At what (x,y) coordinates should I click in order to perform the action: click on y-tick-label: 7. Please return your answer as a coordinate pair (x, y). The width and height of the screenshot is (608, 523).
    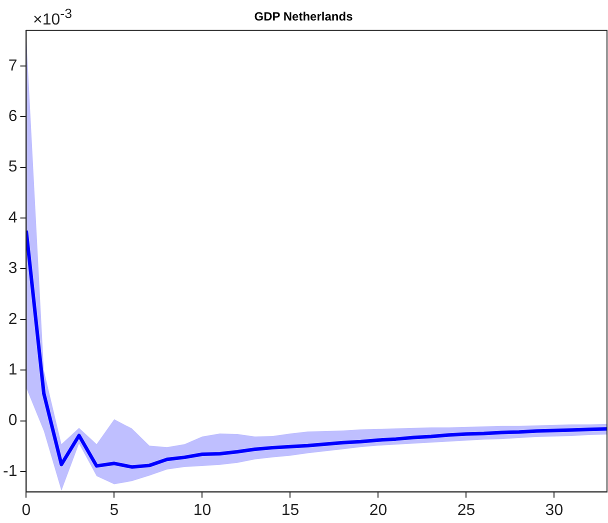
    Looking at the image, I should click on (13, 65).